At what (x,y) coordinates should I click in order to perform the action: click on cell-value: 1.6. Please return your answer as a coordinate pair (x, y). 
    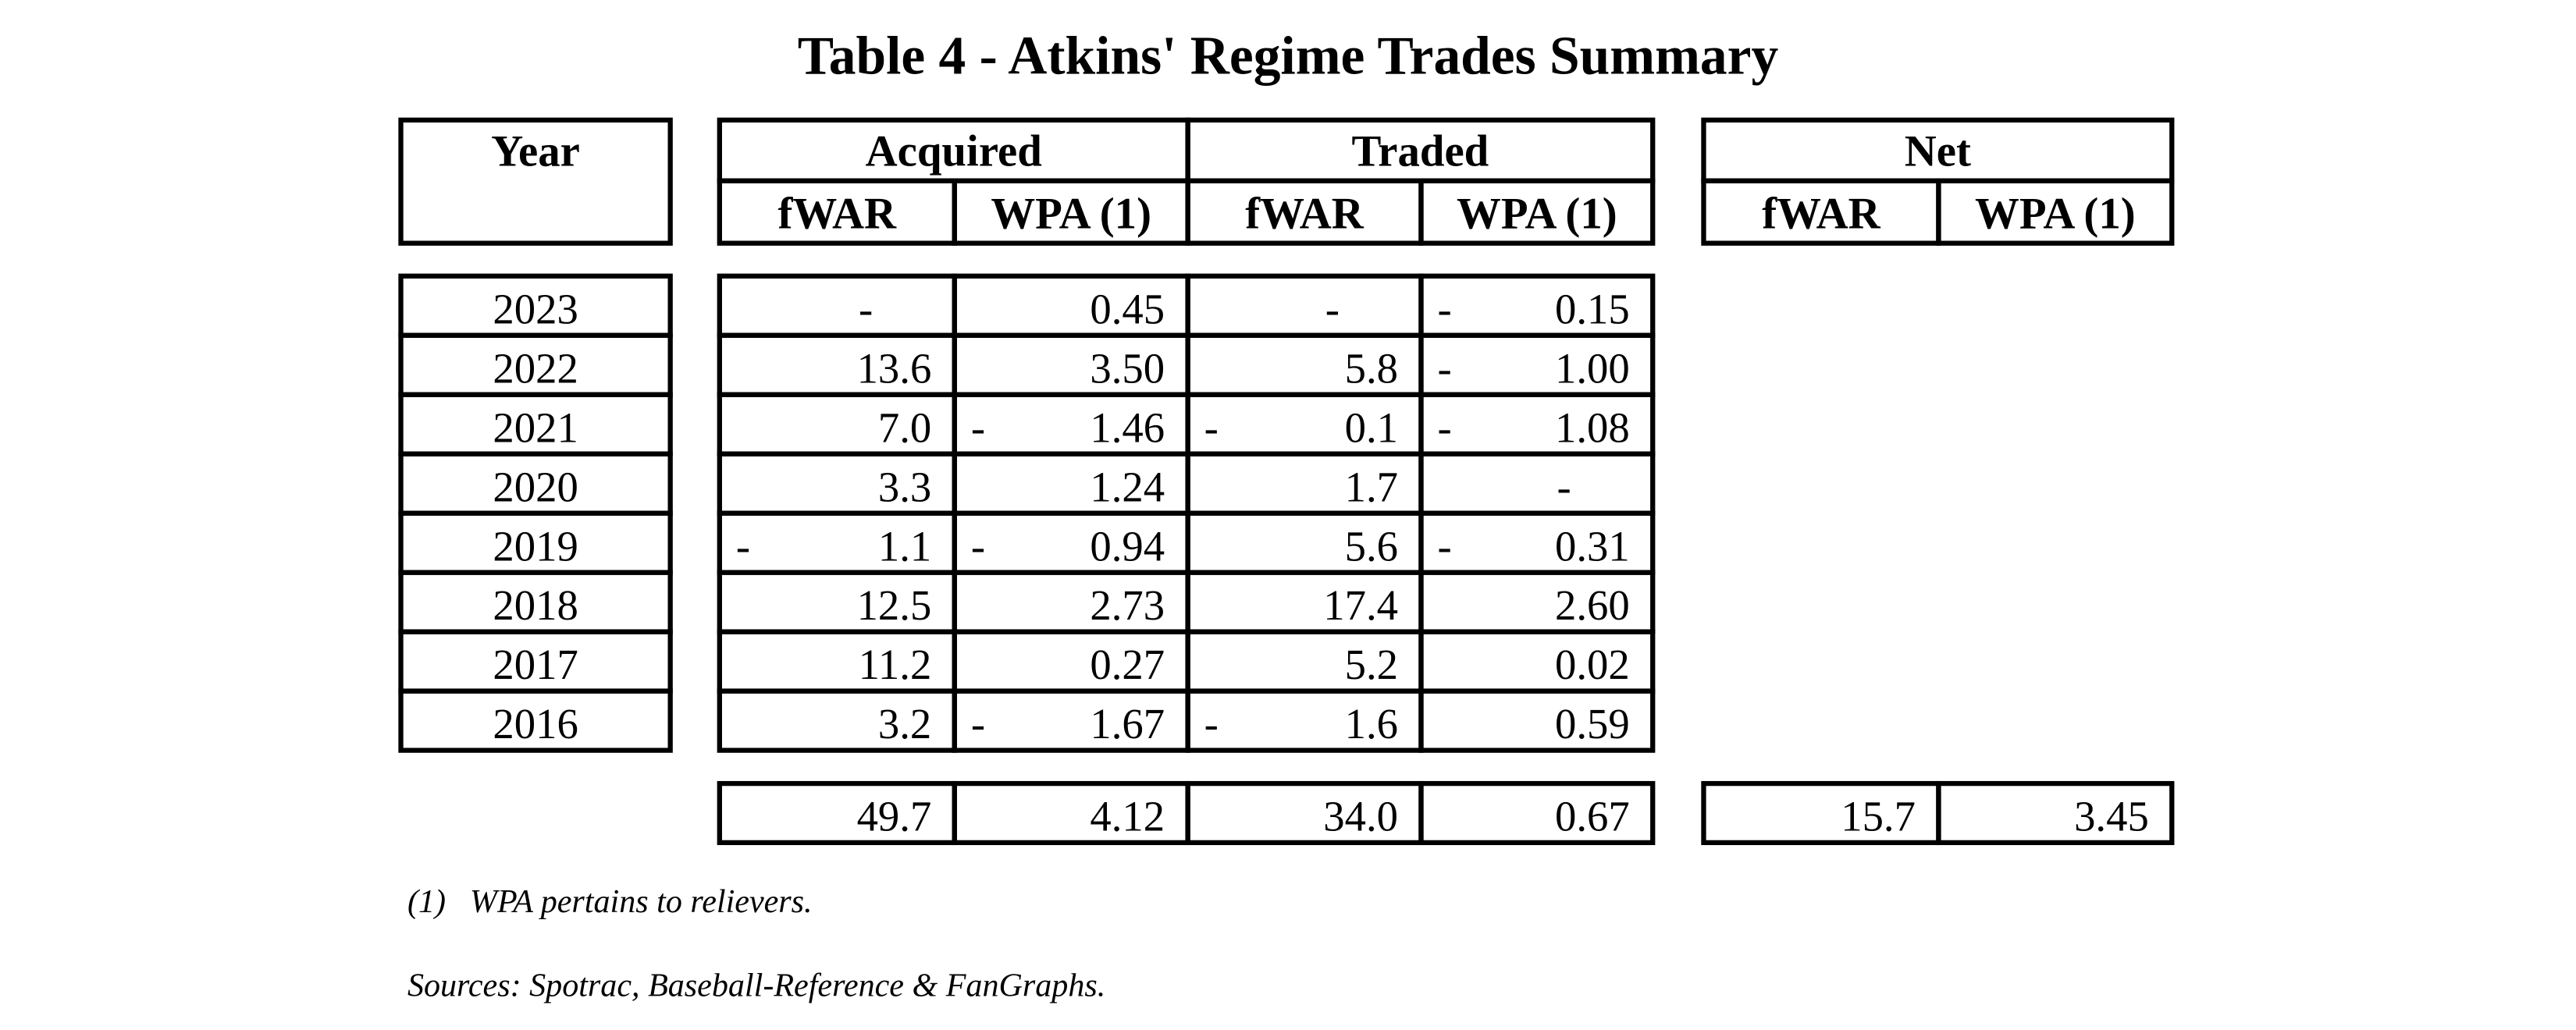
    Looking at the image, I should click on (1371, 724).